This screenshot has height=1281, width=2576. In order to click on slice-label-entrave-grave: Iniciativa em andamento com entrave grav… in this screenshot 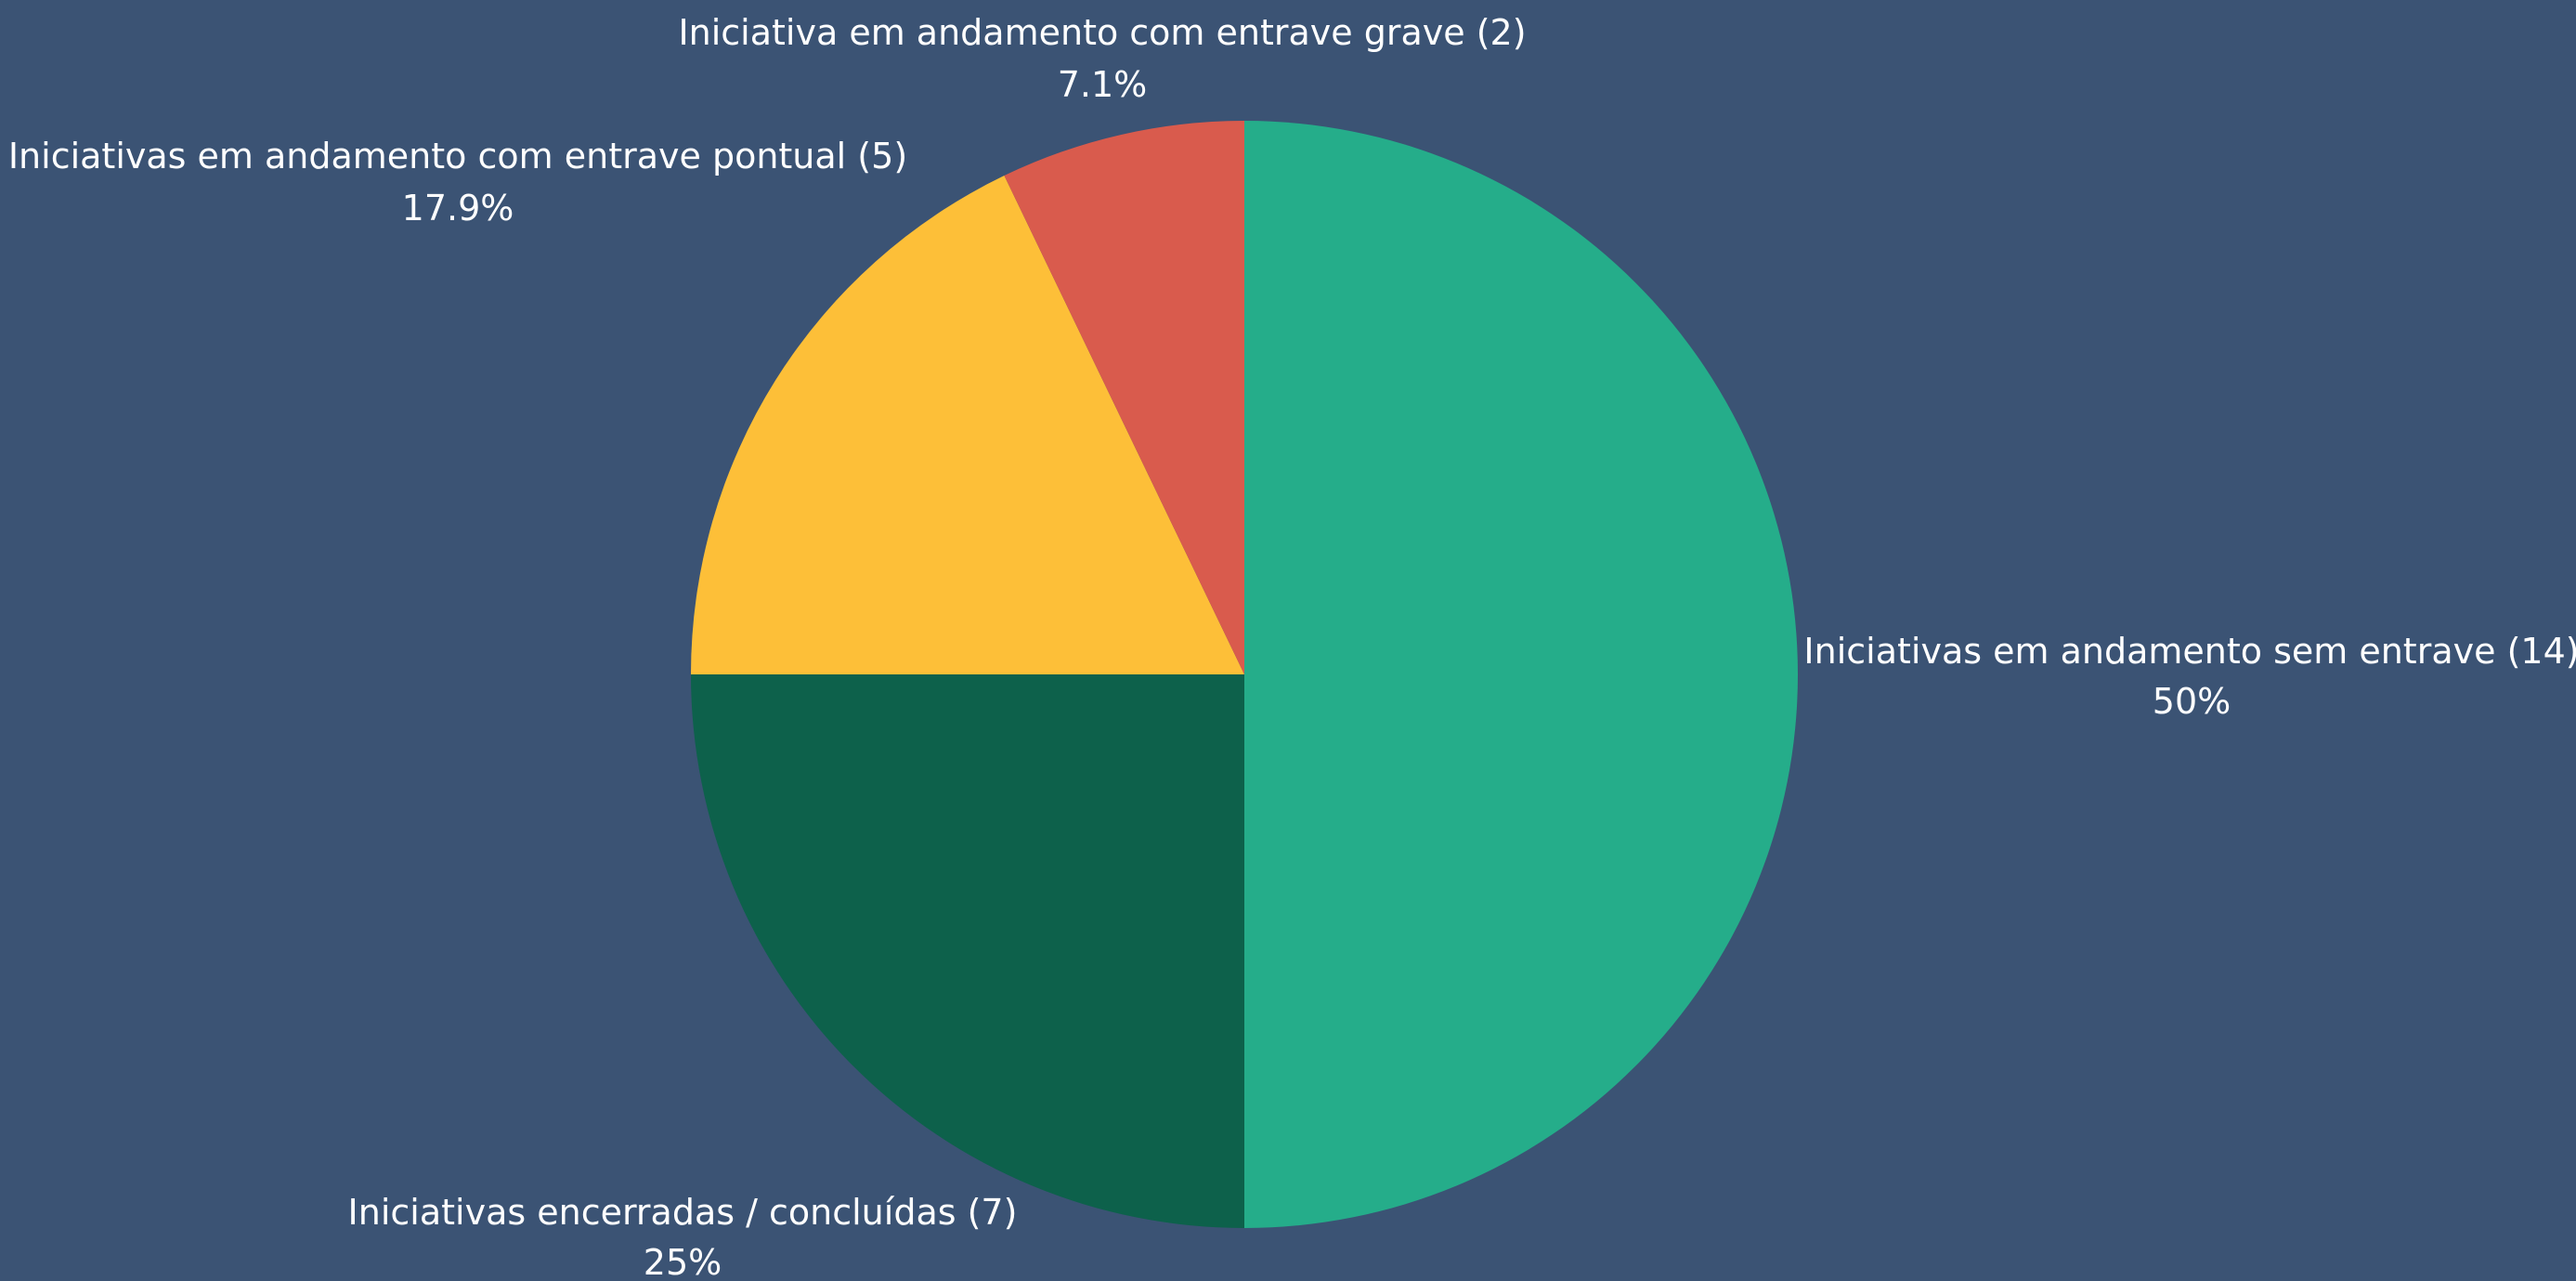, I will do `click(1102, 33)`.